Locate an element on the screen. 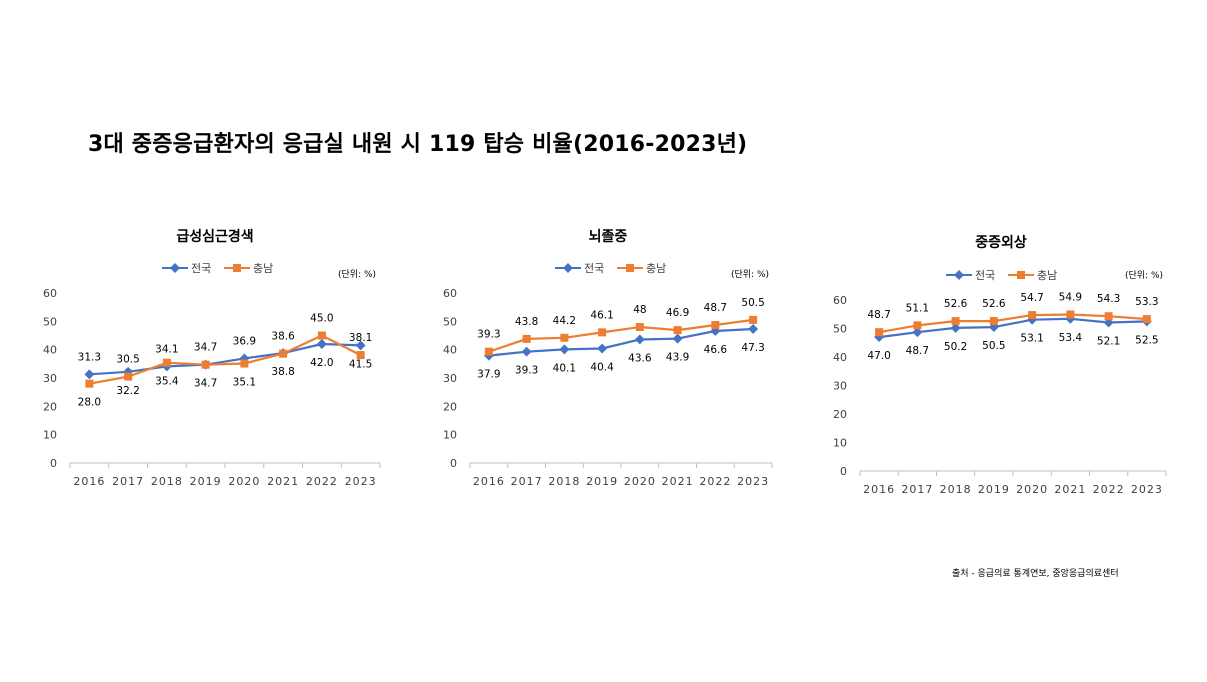 This screenshot has height=682, width=1207. data-label: 31.3 is located at coordinates (89, 357).